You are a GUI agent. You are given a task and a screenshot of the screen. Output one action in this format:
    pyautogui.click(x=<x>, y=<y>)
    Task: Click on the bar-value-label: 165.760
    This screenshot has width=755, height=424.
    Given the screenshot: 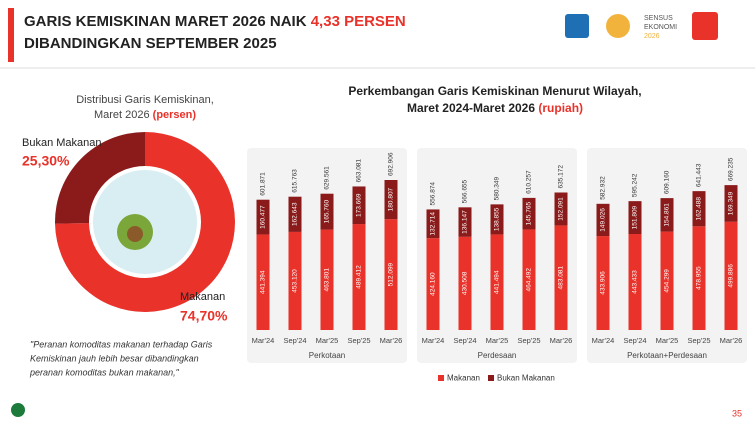 What is the action you would take?
    pyautogui.click(x=327, y=212)
    